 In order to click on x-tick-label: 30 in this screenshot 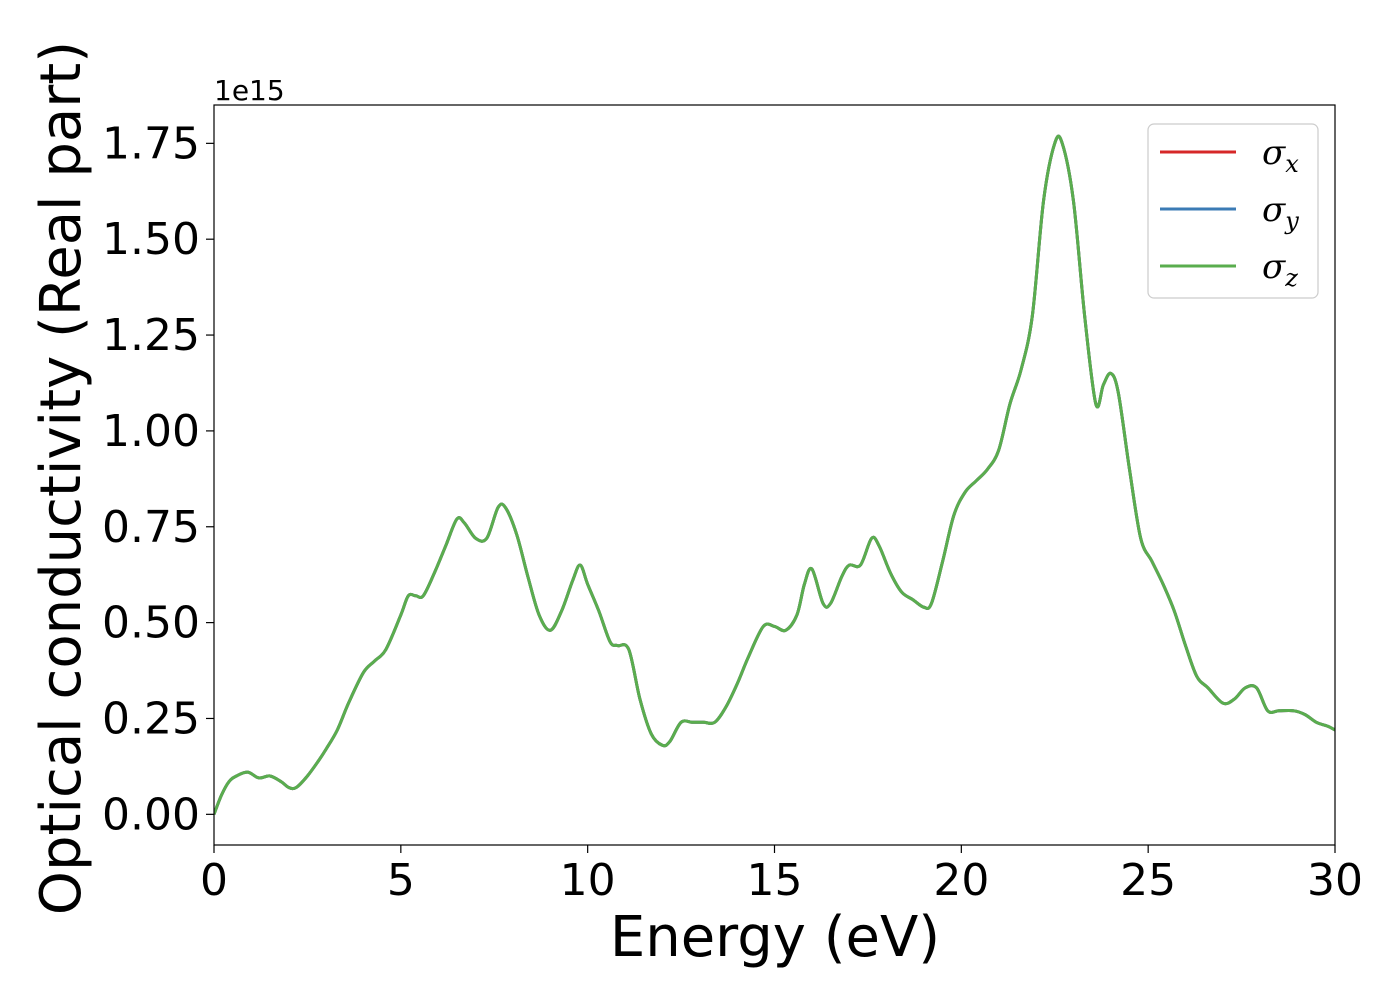, I will do `click(1335, 880)`.